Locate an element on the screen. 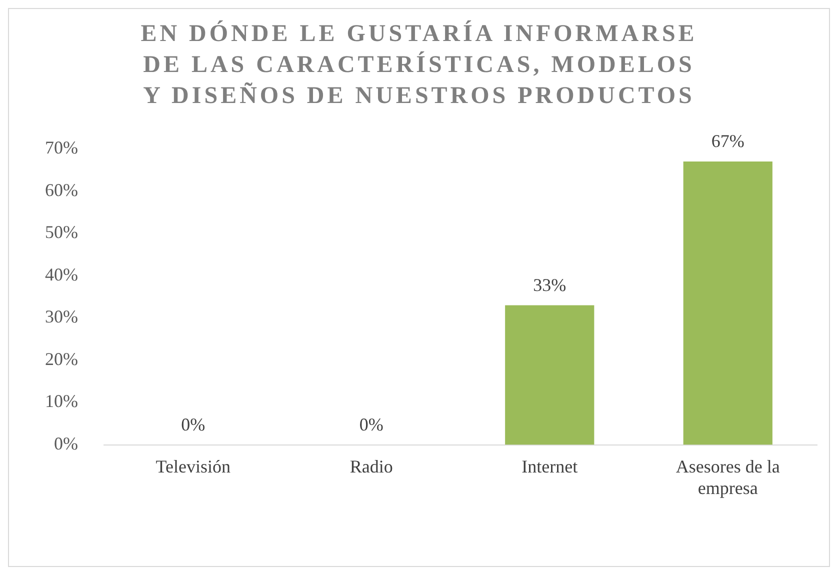 This screenshot has width=840, height=577. data-label: 33% is located at coordinates (549, 284).